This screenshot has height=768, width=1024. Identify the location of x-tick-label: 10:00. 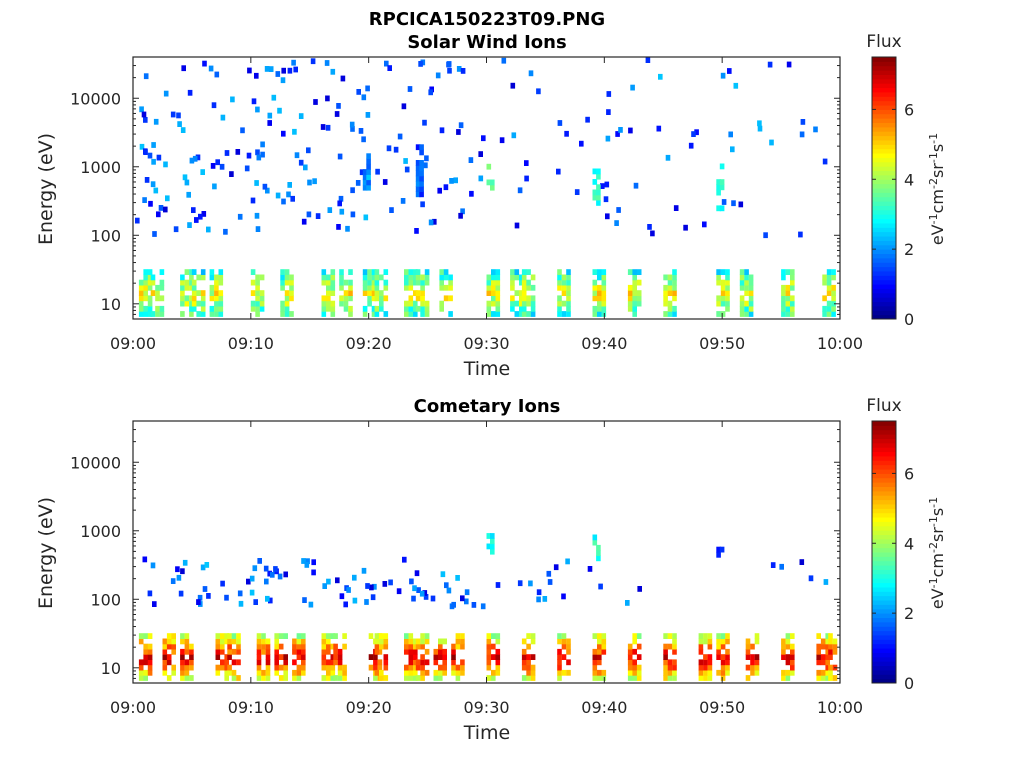
(840, 343).